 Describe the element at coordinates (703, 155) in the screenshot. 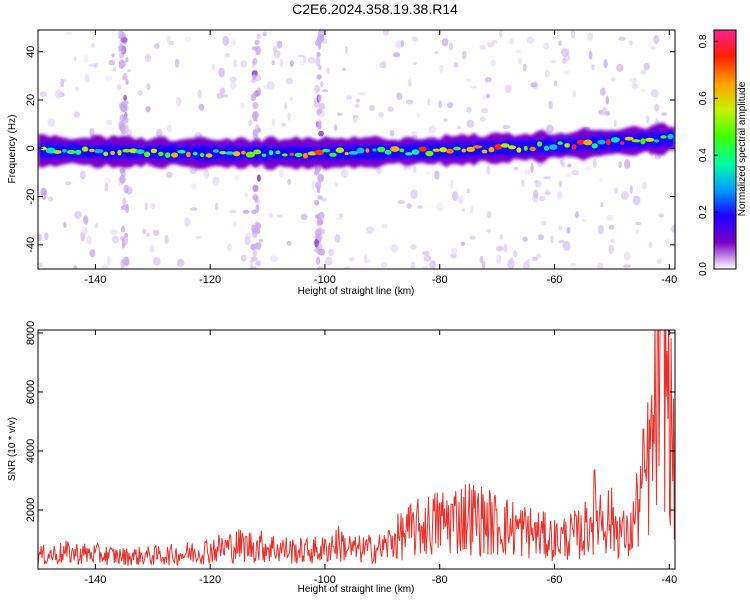

I see `colorbar-tick-label: 0.4` at that location.